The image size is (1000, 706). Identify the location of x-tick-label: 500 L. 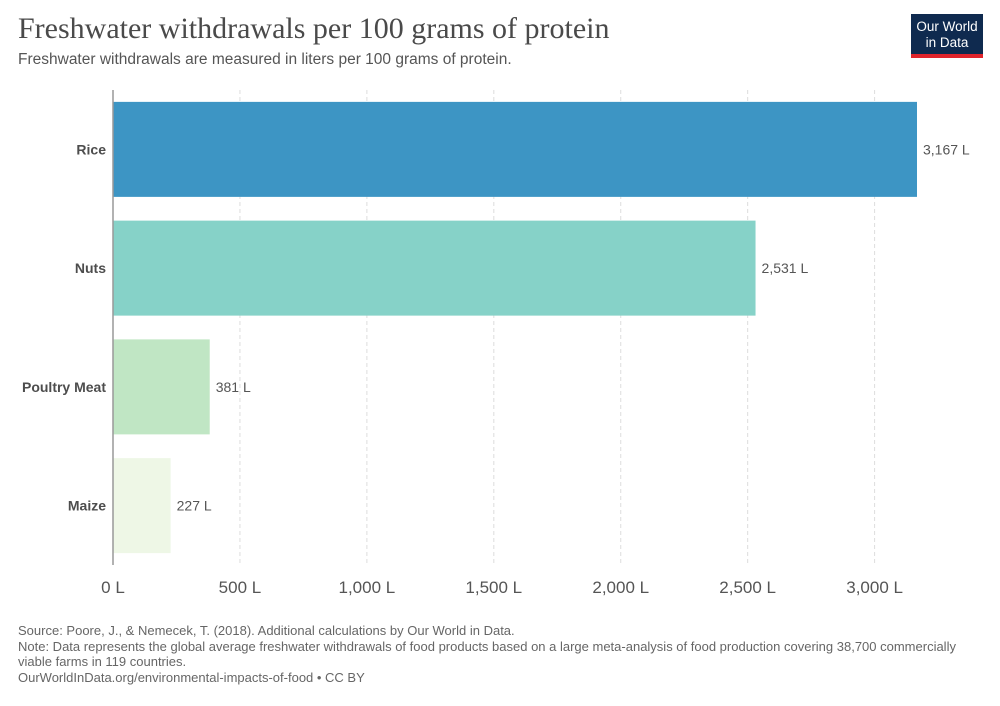
(240, 587).